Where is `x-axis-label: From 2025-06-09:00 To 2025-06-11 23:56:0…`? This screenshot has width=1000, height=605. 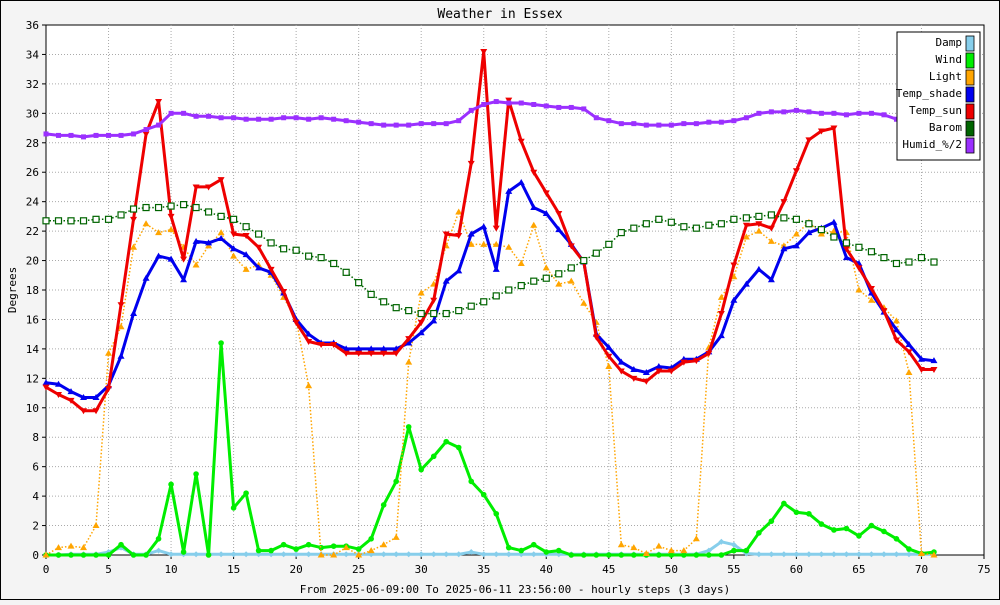 x-axis-label: From 2025-06-09:00 To 2025-06-11 23:56:0… is located at coordinates (515, 589).